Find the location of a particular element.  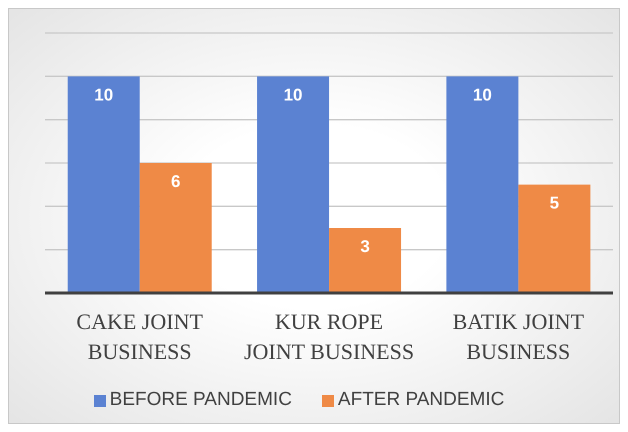

x-tick-label: BATIK JOINT BUSINESS is located at coordinates (518, 336).